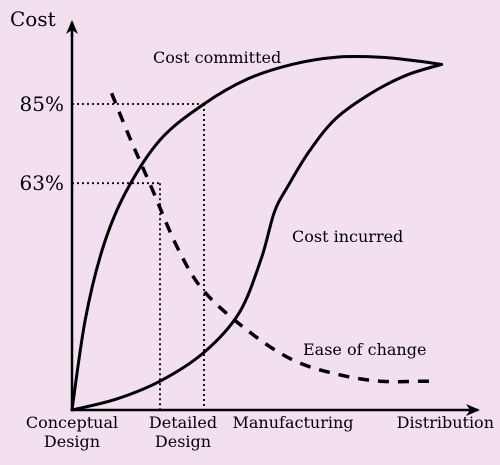 The width and height of the screenshot is (500, 465). I want to click on y-tick-label: 85%, so click(42, 104).